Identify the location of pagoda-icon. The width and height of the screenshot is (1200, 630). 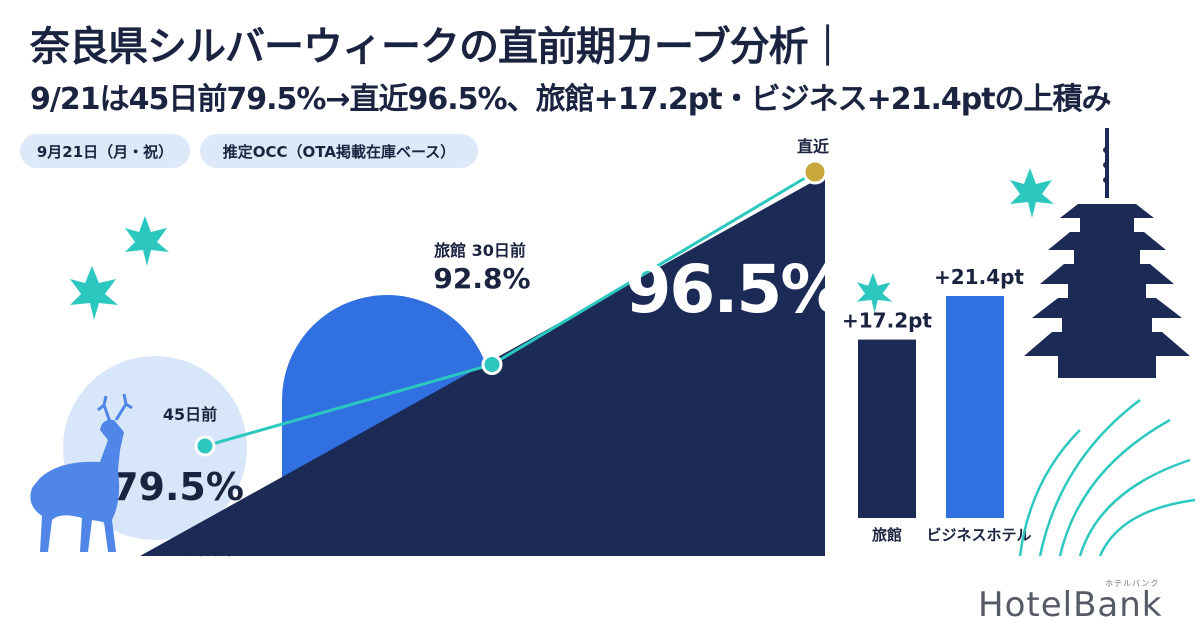
(1107, 253).